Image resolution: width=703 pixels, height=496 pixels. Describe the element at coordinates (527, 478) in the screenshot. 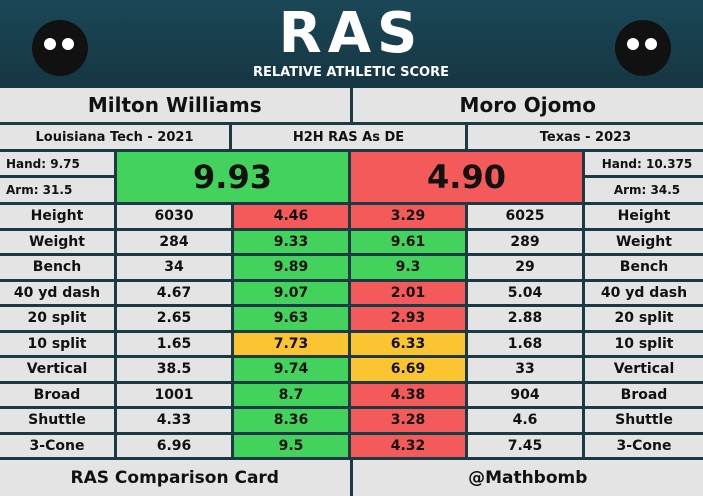

I see `footer-right: @Mathbomb` at that location.